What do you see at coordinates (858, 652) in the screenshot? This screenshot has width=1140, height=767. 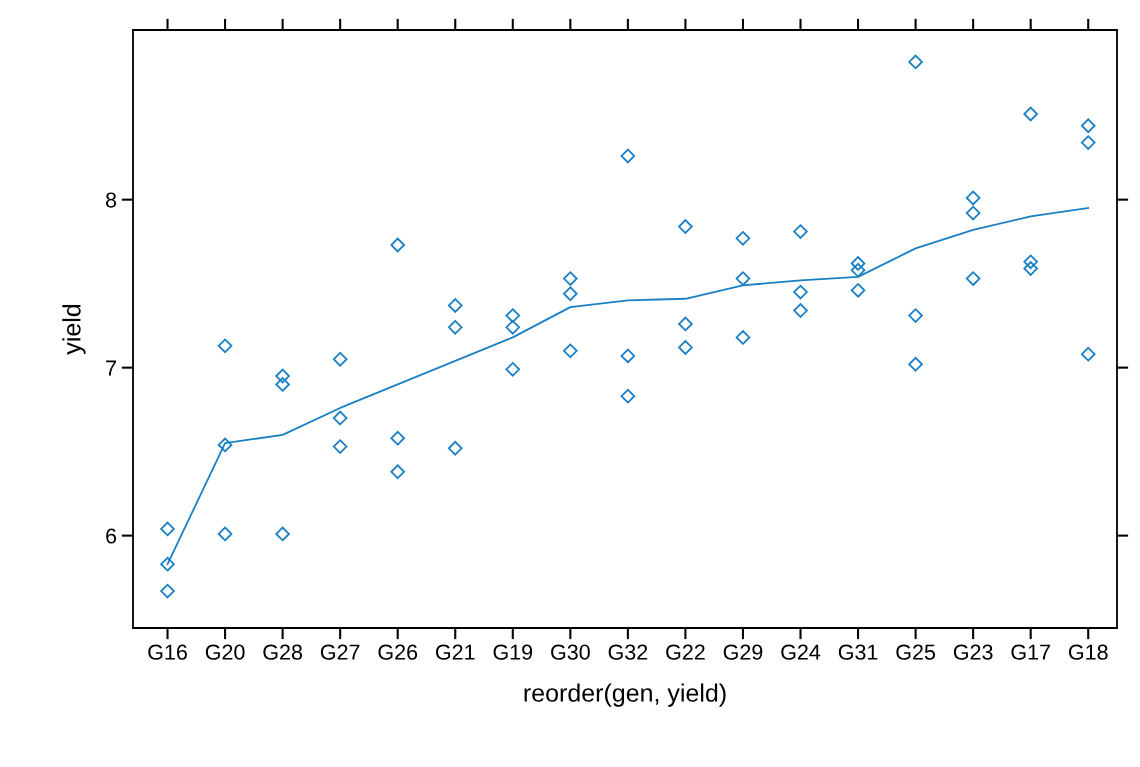 I see `x-tick-label: G31` at bounding box center [858, 652].